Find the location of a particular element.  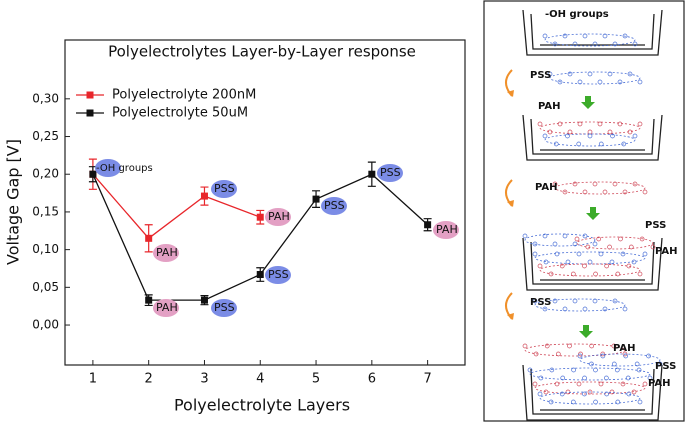

annotation: -OH groups is located at coordinates (124, 168).